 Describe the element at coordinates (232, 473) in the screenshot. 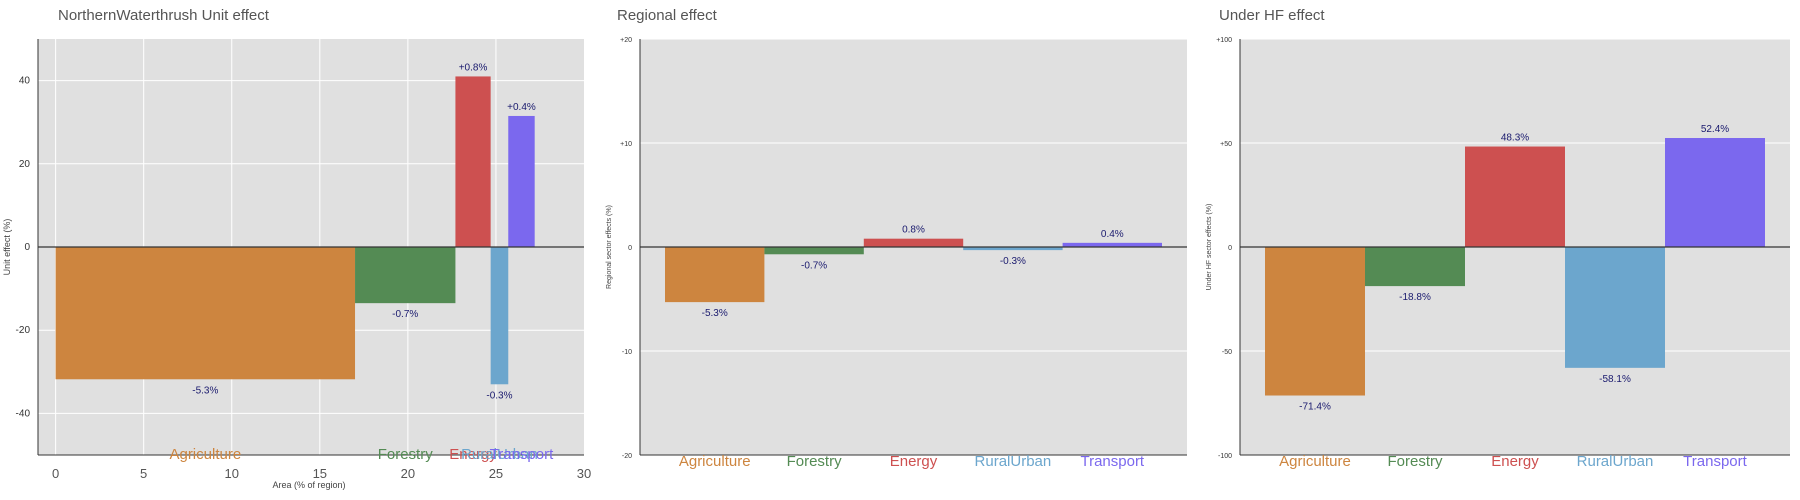

I see `x-tick-label: 10` at that location.